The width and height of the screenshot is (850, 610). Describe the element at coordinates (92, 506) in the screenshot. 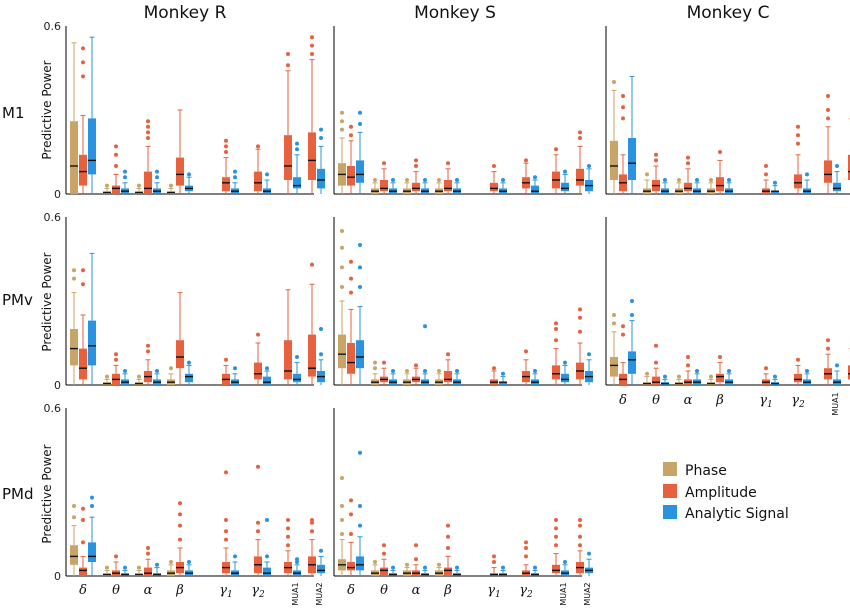

I see `box-monkey-r-pmd-δ-analytic-outlier-0` at that location.